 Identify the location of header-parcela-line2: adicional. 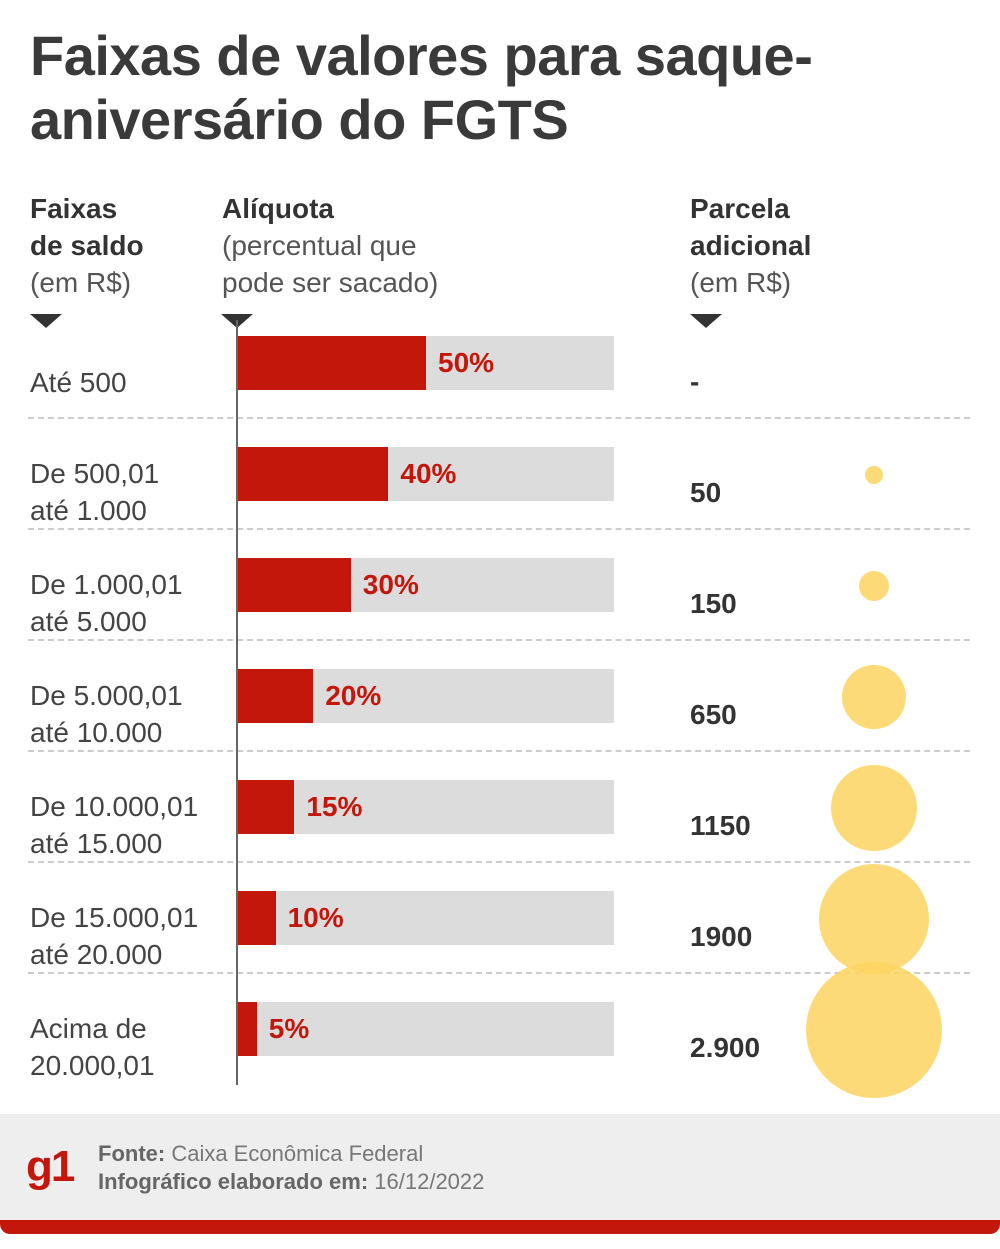
(751, 245).